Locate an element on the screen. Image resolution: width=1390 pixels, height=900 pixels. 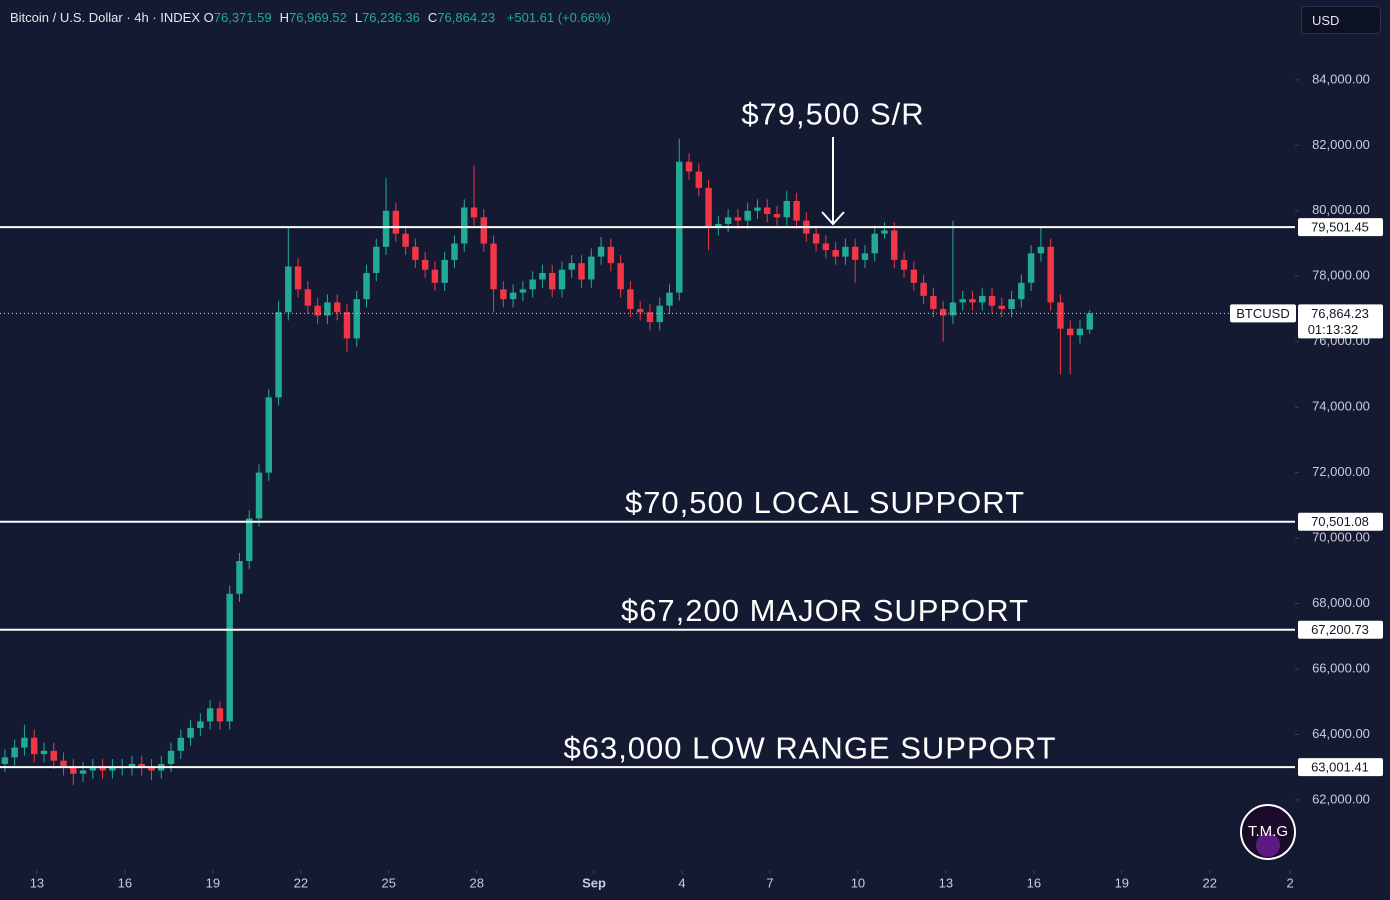
ohlc-text: 76,864.23 is located at coordinates (466, 17).